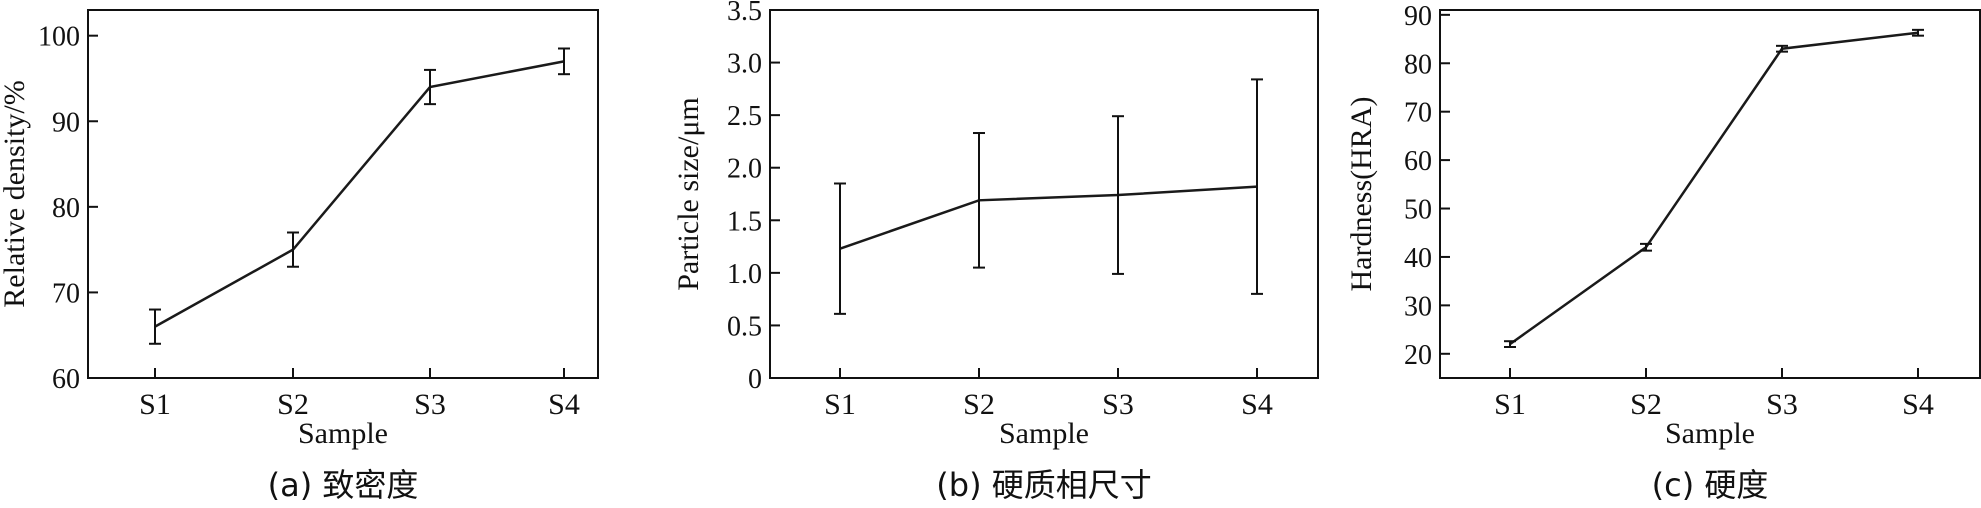 The image size is (1981, 508). I want to click on y-tick-label: 3.5, so click(744, 13).